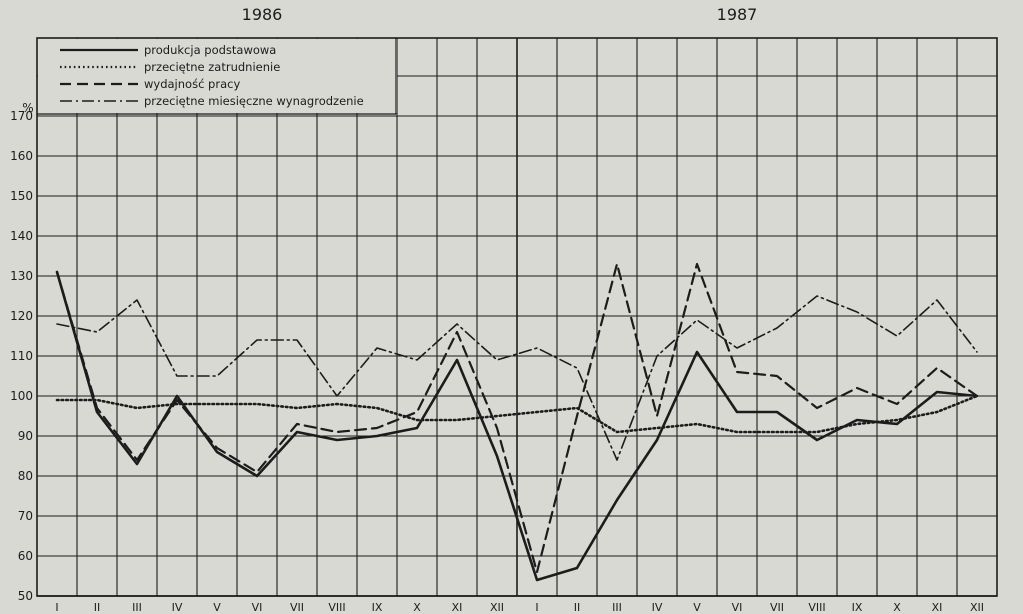 The image size is (1023, 614). I want to click on y-tick-label: 130, so click(21, 276).